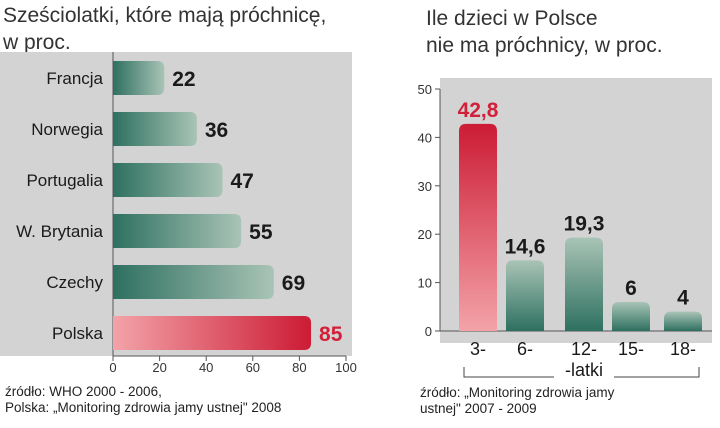 This screenshot has width=720, height=428. What do you see at coordinates (64, 180) in the screenshot?
I see `left-category-label: Portugalia` at bounding box center [64, 180].